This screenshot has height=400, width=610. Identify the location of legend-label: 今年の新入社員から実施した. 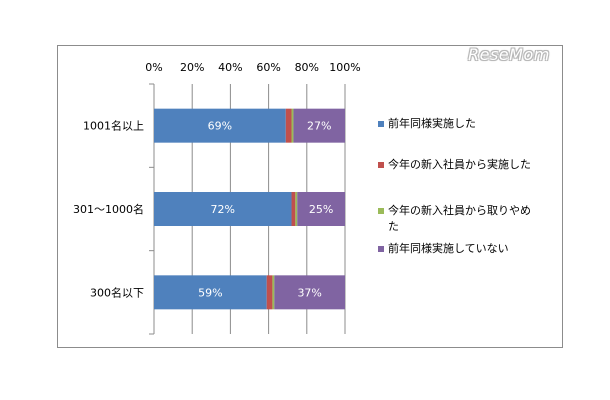
(459, 164).